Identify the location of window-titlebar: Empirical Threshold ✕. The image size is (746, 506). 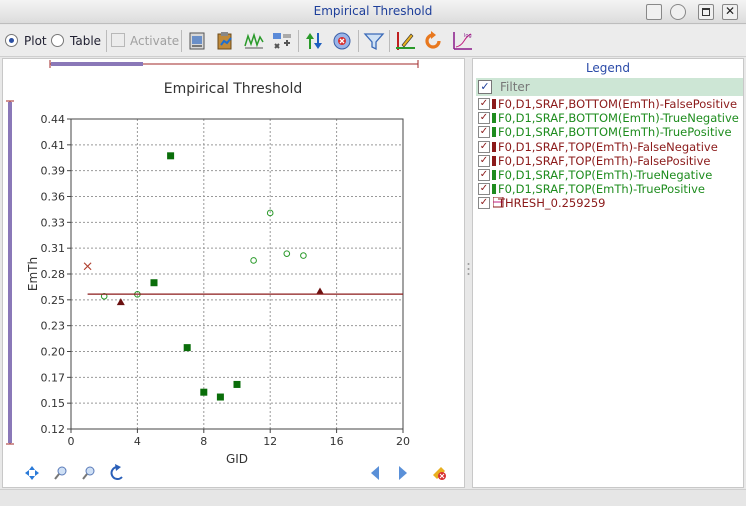
(373, 12).